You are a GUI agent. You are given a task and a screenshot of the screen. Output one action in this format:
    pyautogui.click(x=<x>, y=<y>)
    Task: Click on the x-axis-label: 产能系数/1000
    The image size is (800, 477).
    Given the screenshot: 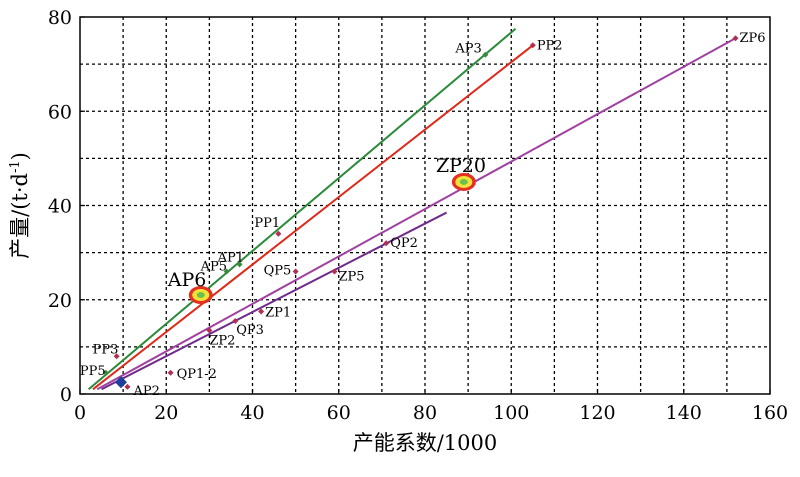 What is the action you would take?
    pyautogui.click(x=425, y=443)
    